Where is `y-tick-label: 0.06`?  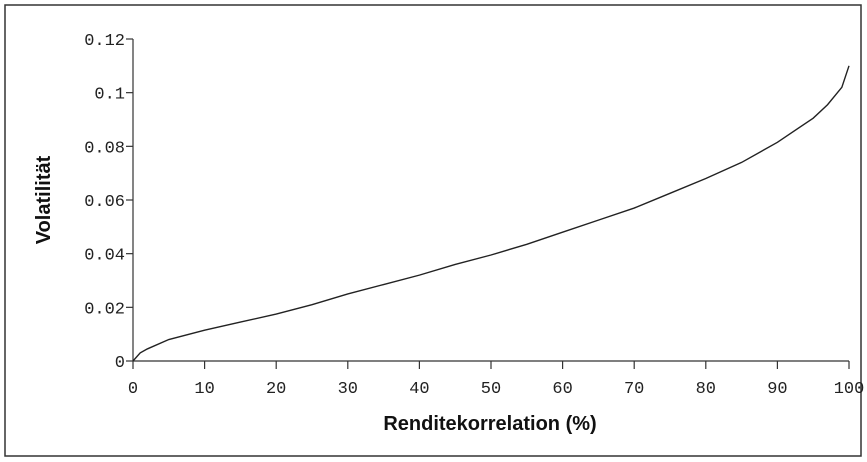
y-tick-label: 0.06 is located at coordinates (104, 202).